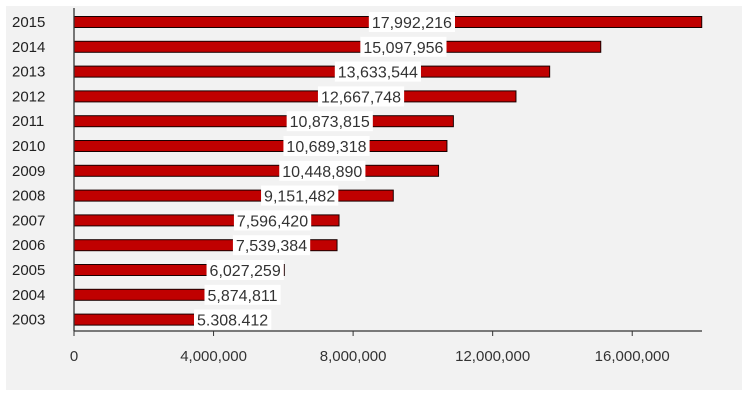  I want to click on data-label-2004: 5,874,811, so click(242, 296).